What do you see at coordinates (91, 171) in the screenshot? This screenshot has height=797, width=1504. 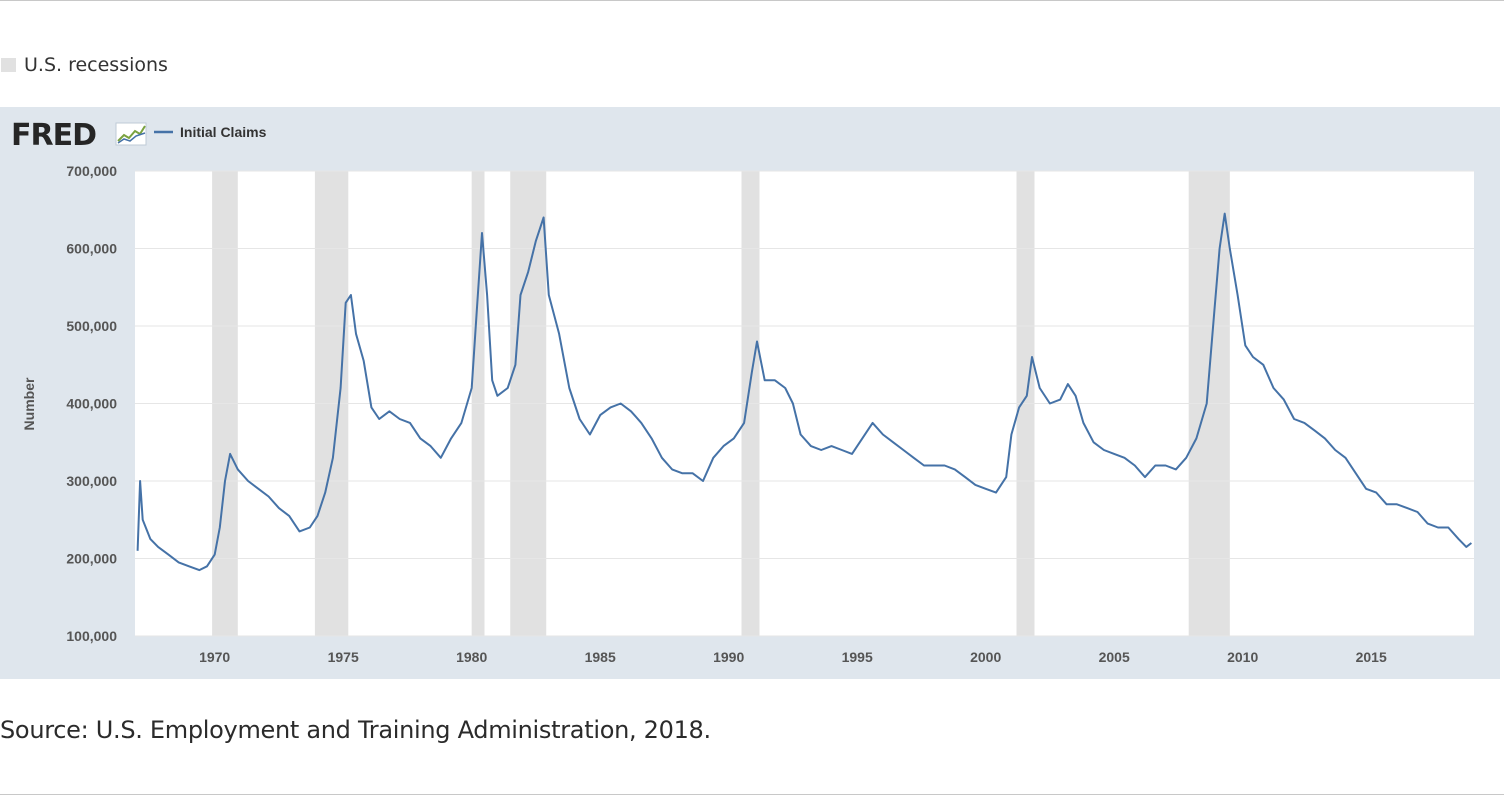 I see `y-tick-label: 700,000` at bounding box center [91, 171].